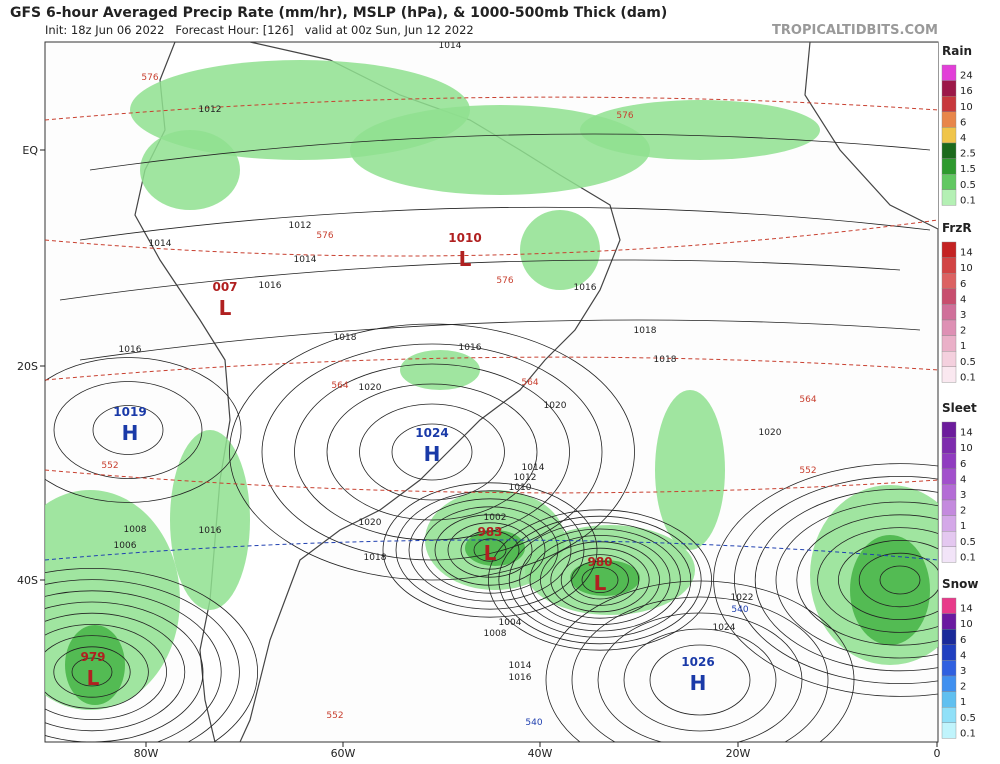 This screenshot has height=764, width=1000. What do you see at coordinates (968, 200) in the screenshot?
I see `legend-tick: 0.1` at bounding box center [968, 200].